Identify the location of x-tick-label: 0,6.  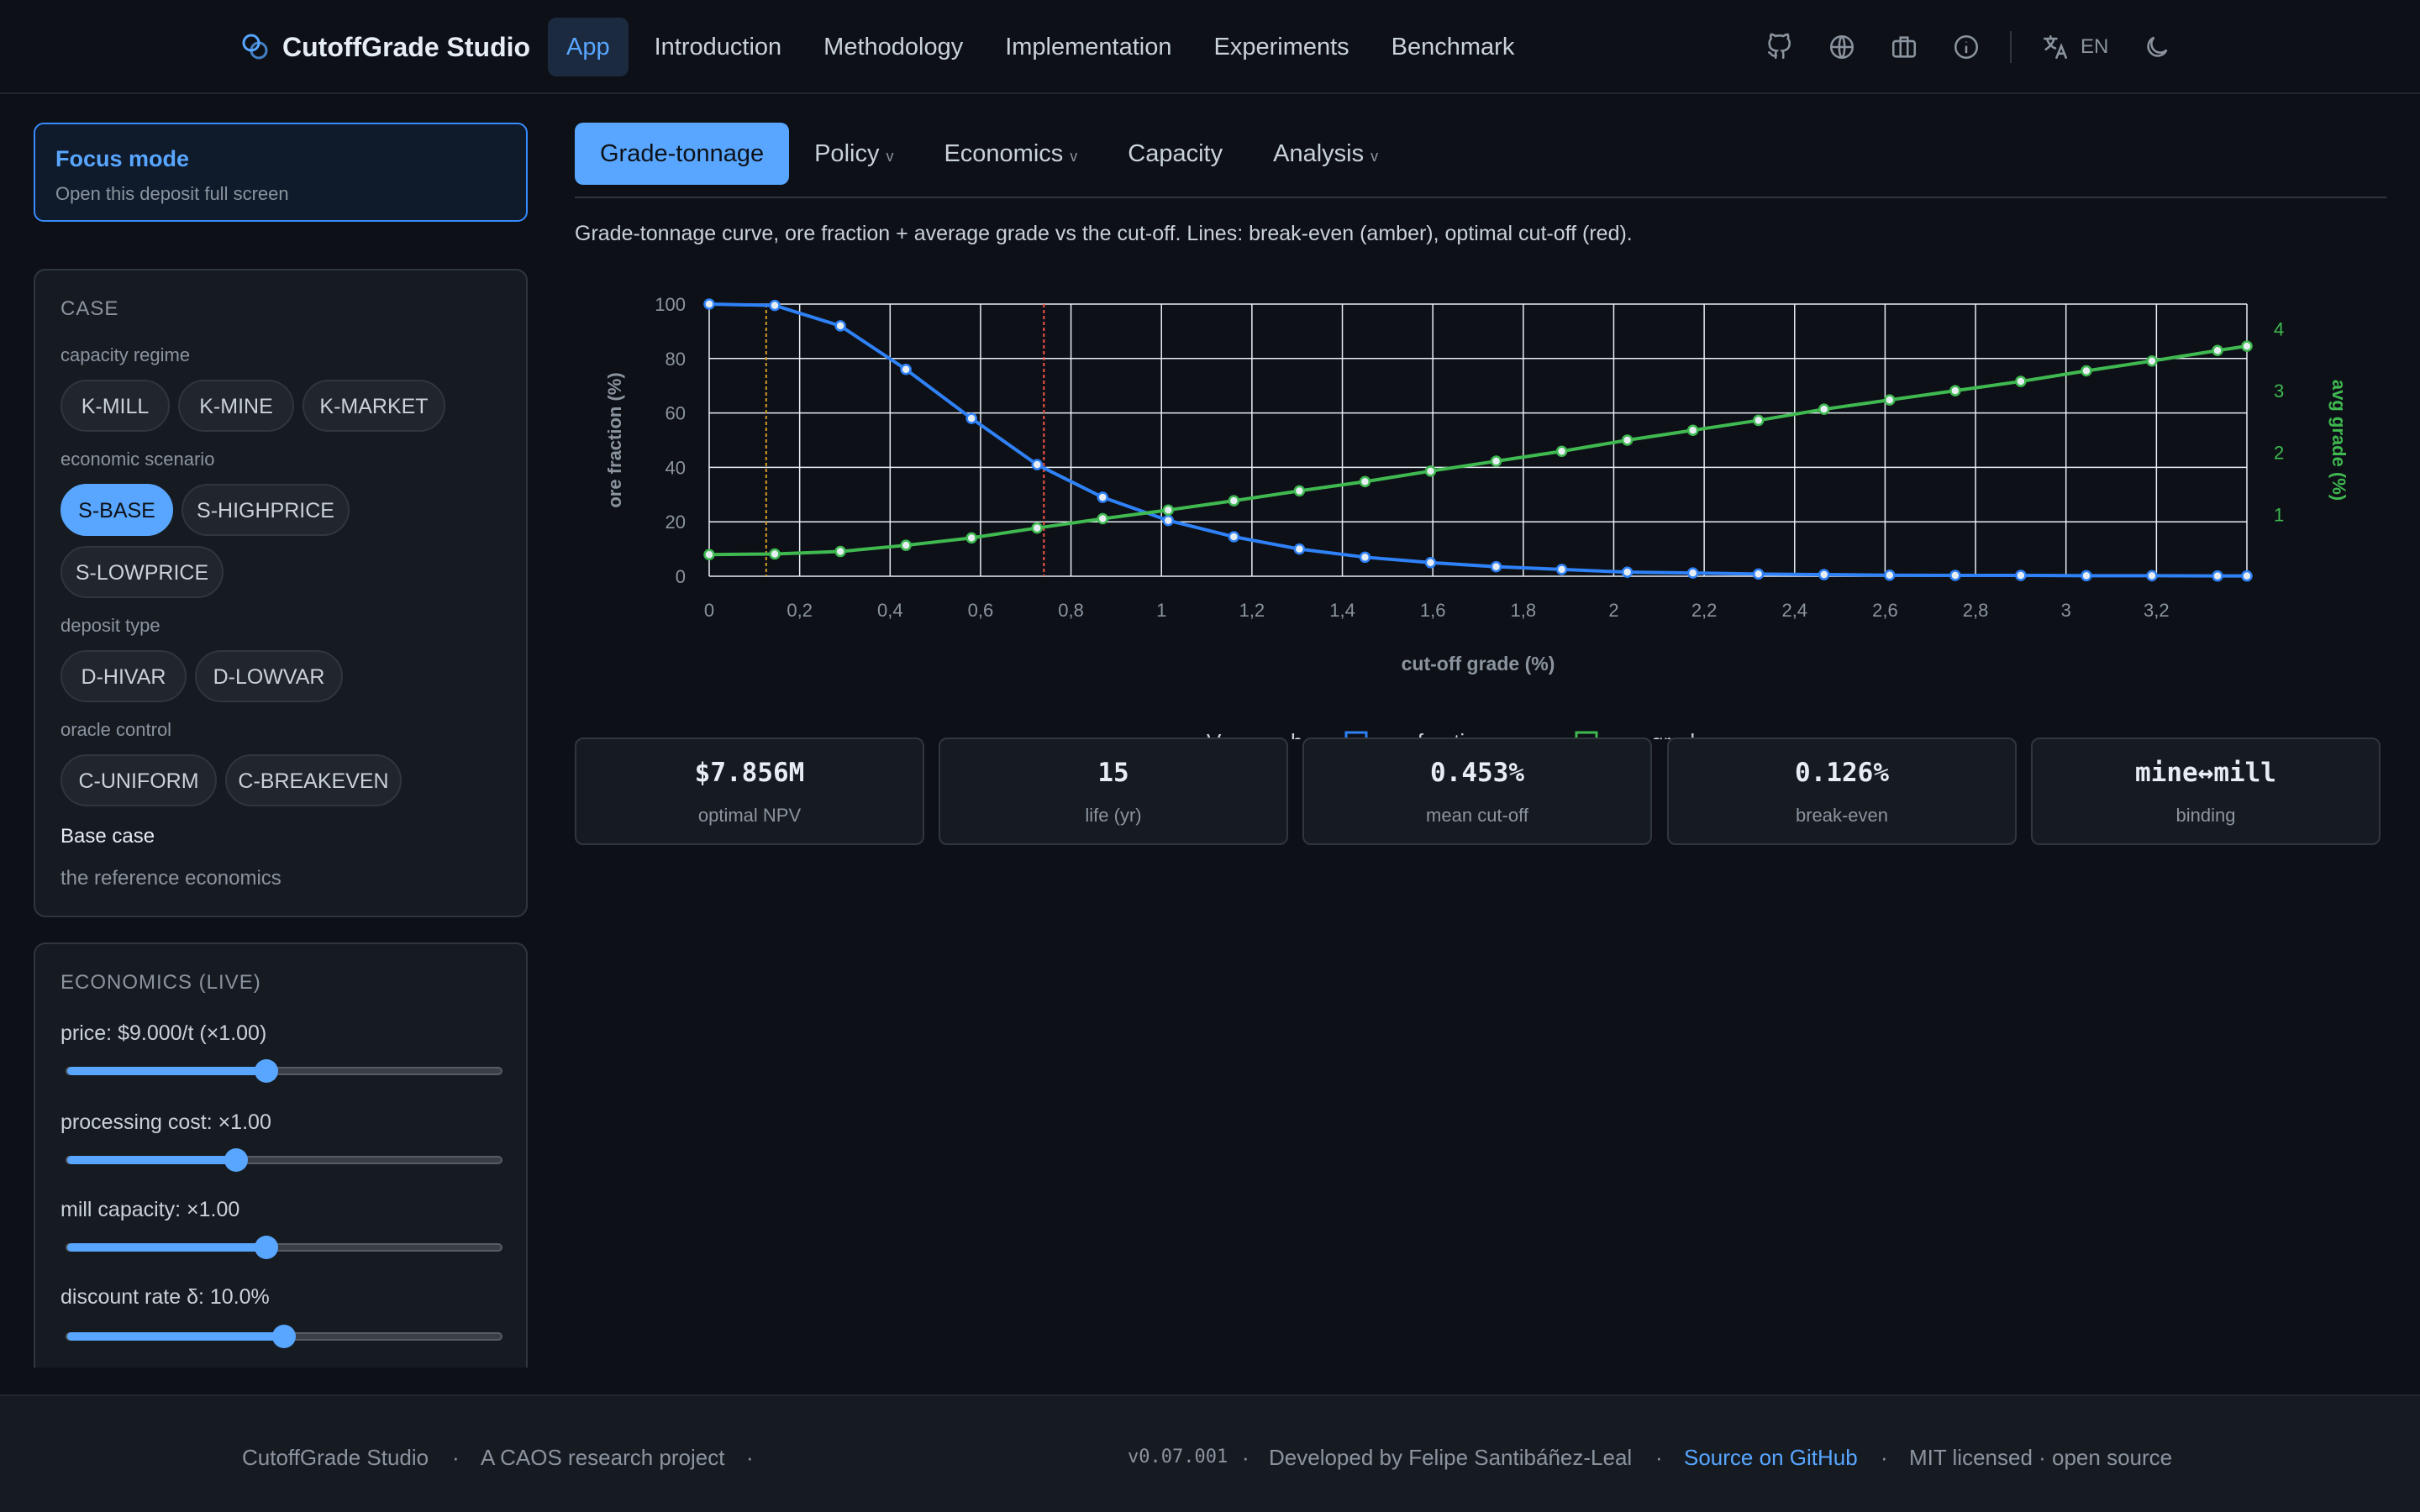
(981, 610).